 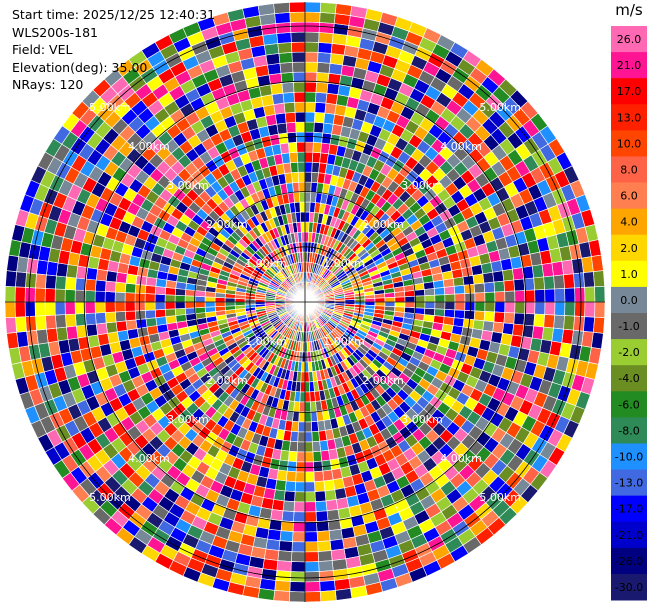 What do you see at coordinates (628, 430) in the screenshot?
I see `colorbar-tick-label: -8.0` at bounding box center [628, 430].